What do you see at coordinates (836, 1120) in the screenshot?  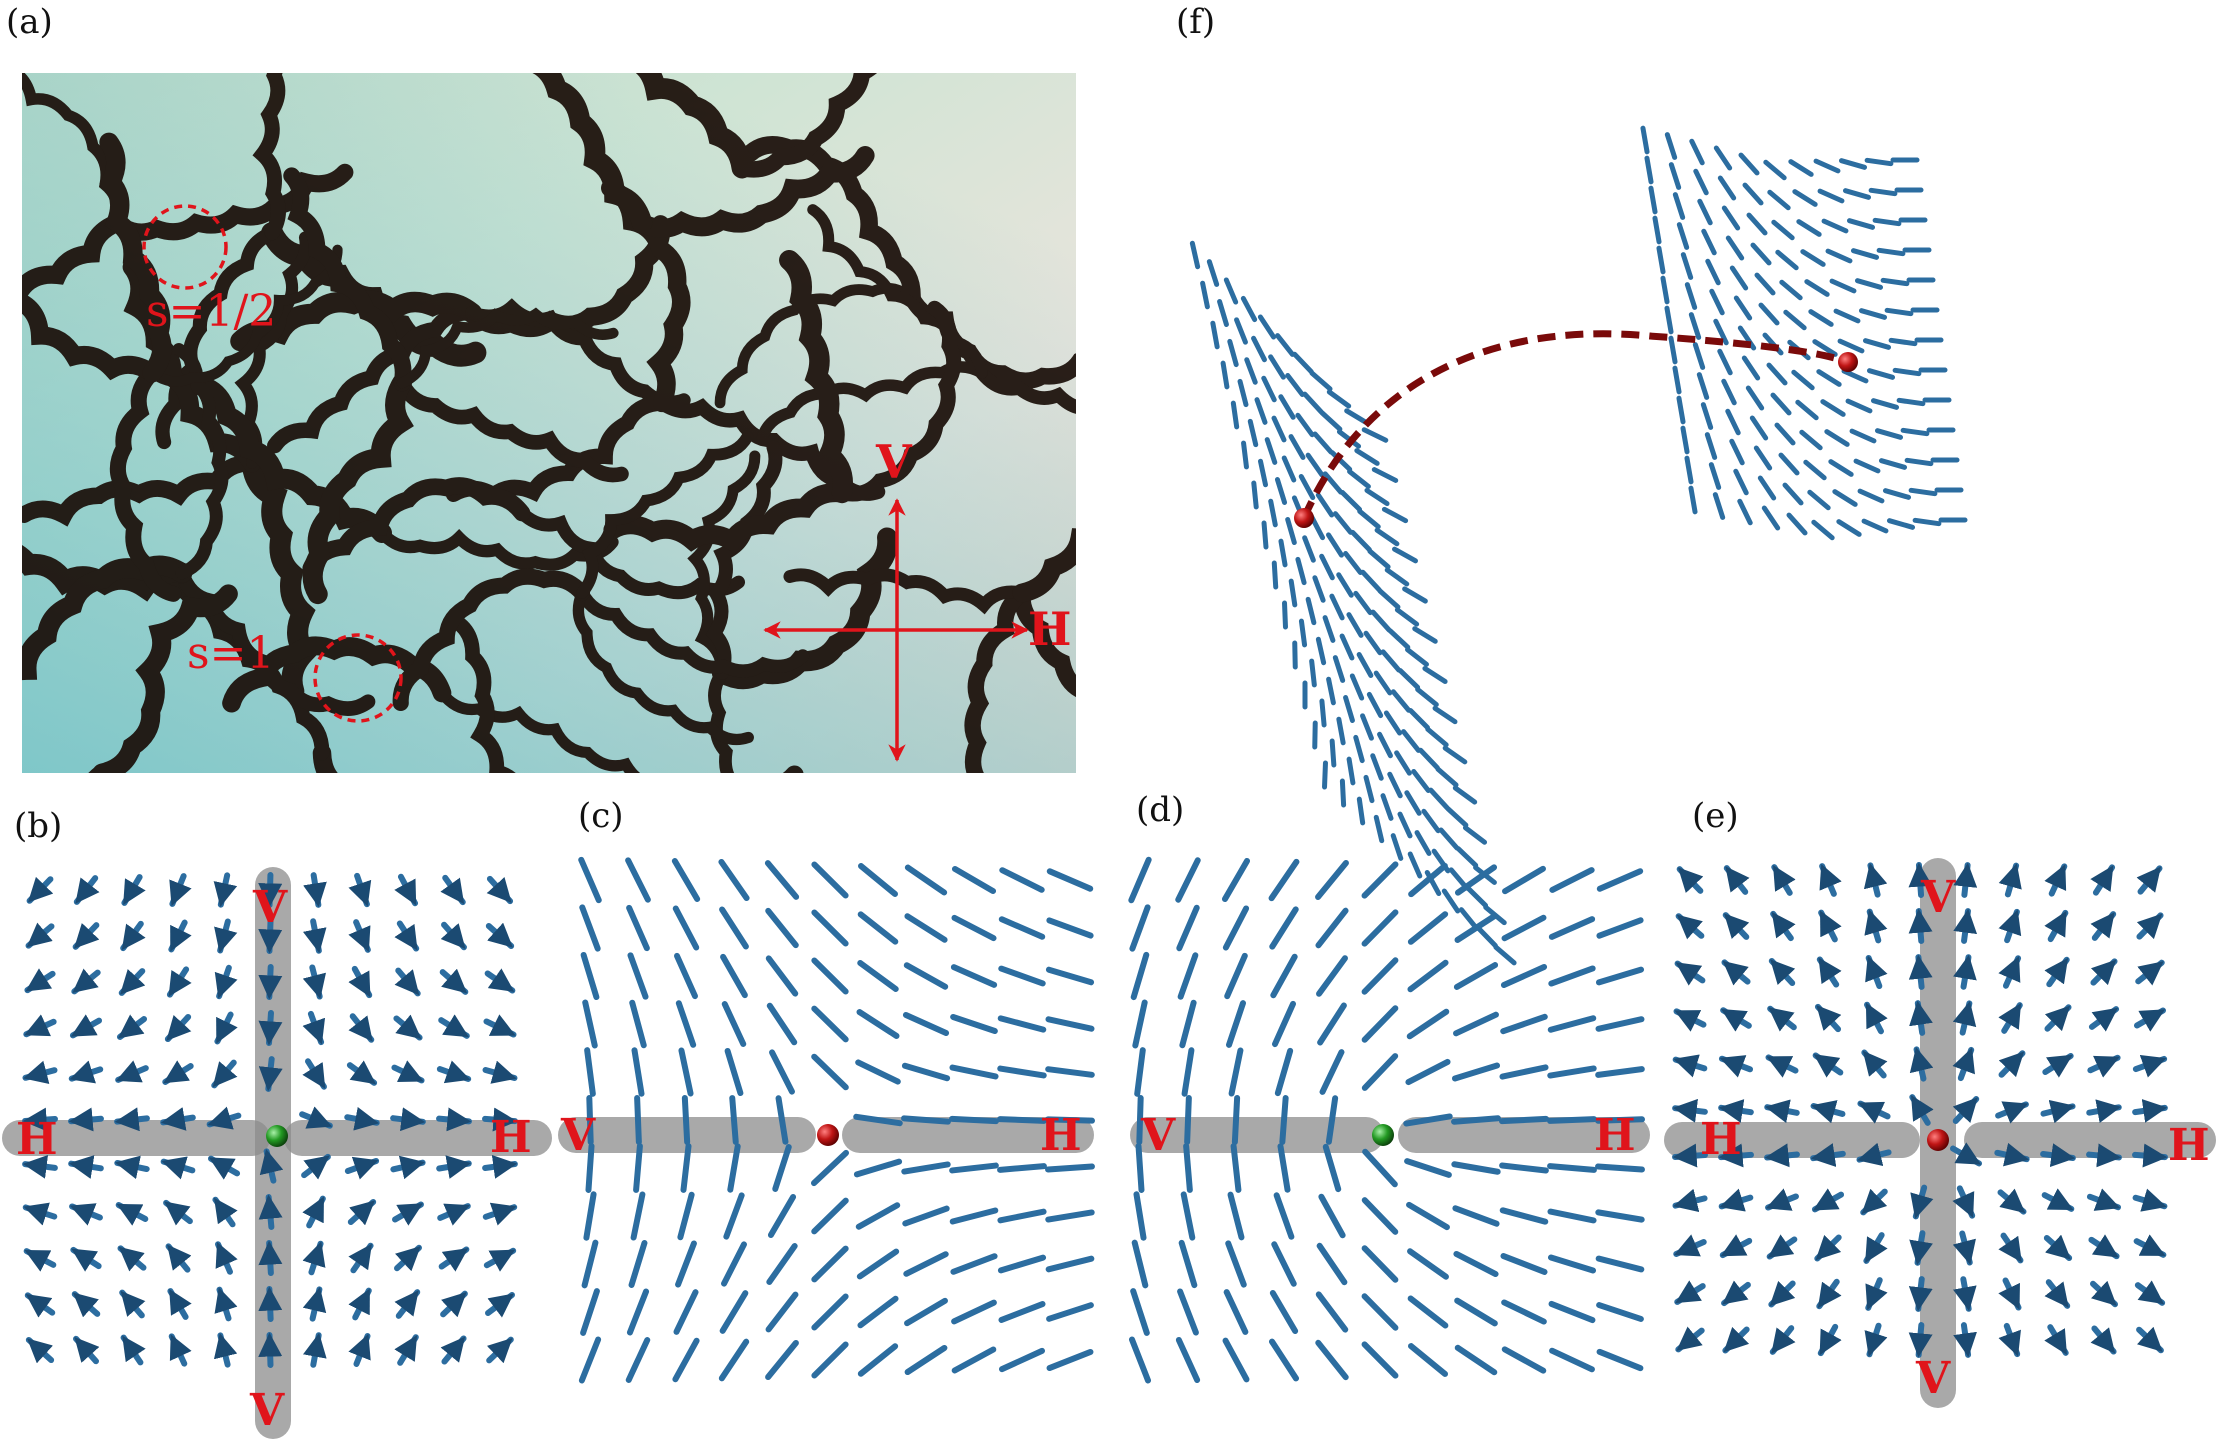 I see `panel-c-director-field` at bounding box center [836, 1120].